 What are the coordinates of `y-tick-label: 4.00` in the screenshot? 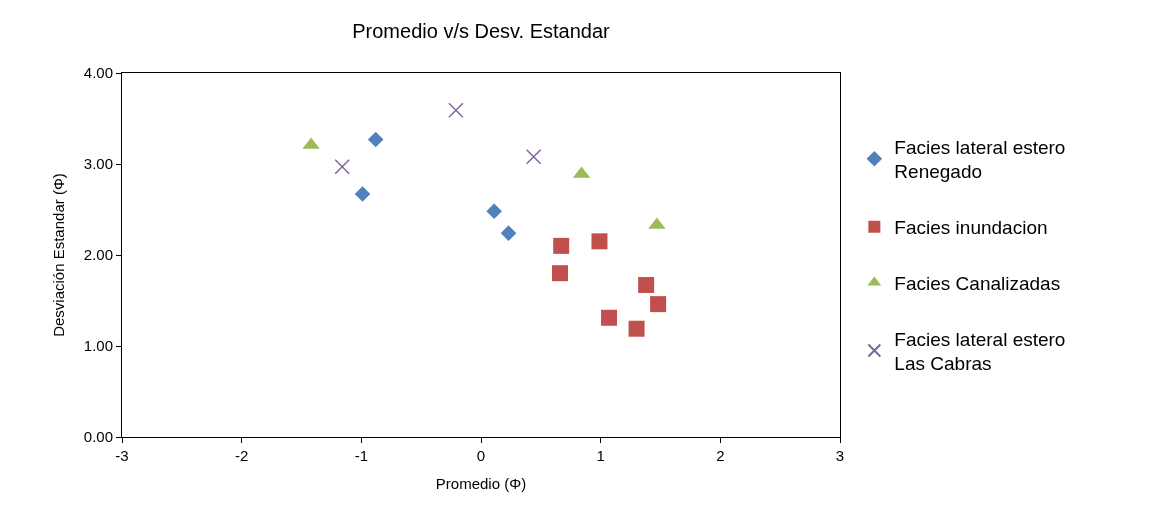 It's located at (98, 73).